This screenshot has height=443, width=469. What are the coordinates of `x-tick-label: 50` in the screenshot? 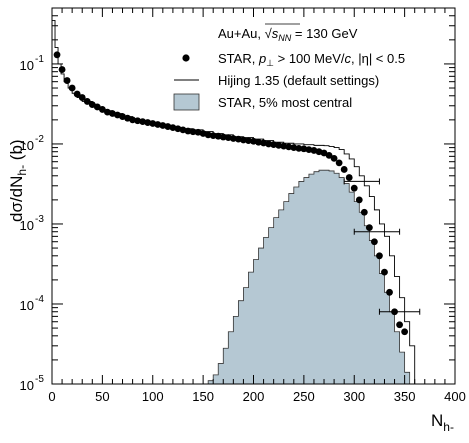 It's located at (102, 396).